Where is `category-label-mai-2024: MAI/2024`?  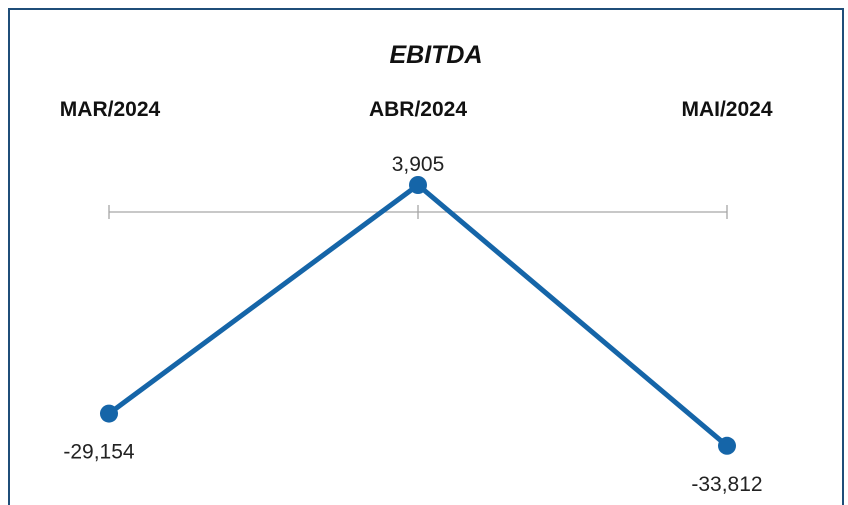
category-label-mai-2024: MAI/2024 is located at coordinates (726, 109).